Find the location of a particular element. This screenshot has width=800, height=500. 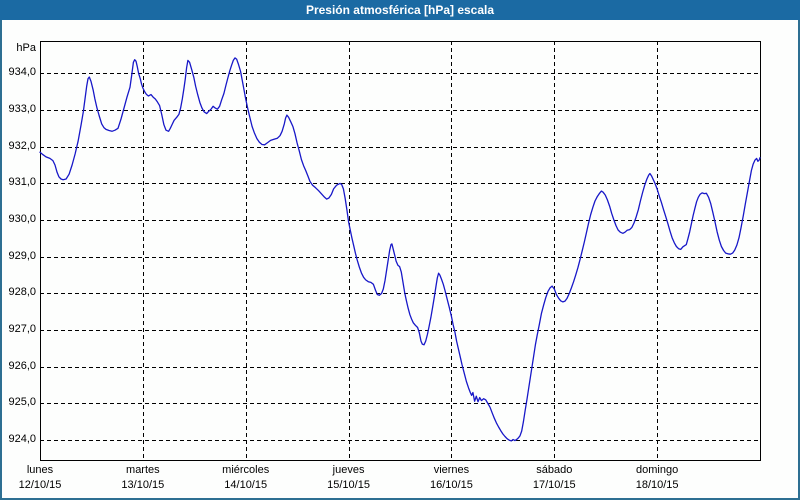

window-titlebar: Presión atmosférica [hPa] escala is located at coordinates (400, 10).